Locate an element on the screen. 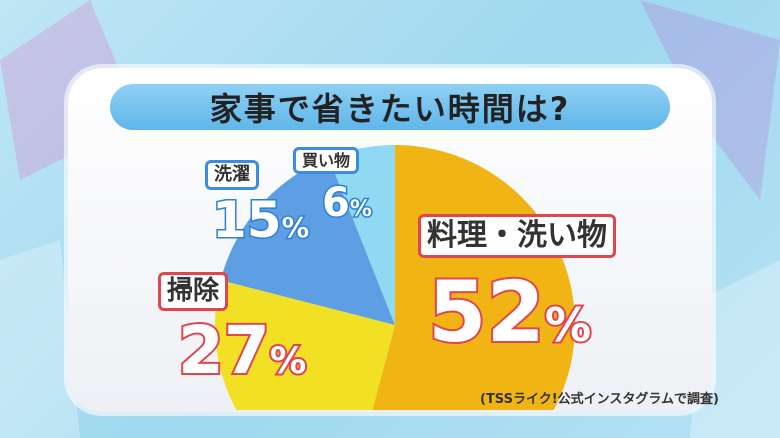  value-ryouri: 52% is located at coordinates (509, 312).